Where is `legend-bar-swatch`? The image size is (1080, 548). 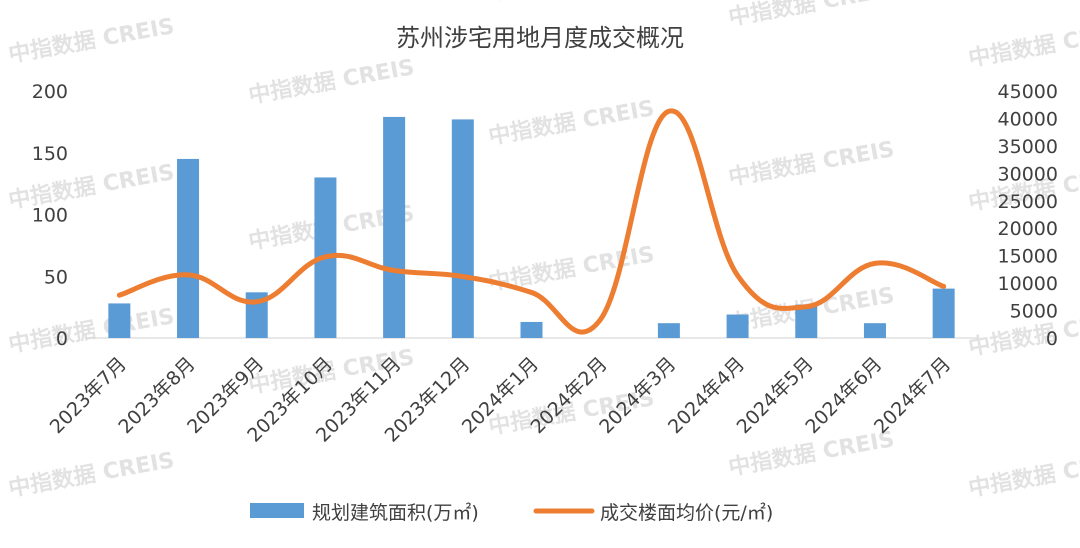 legend-bar-swatch is located at coordinates (277, 510).